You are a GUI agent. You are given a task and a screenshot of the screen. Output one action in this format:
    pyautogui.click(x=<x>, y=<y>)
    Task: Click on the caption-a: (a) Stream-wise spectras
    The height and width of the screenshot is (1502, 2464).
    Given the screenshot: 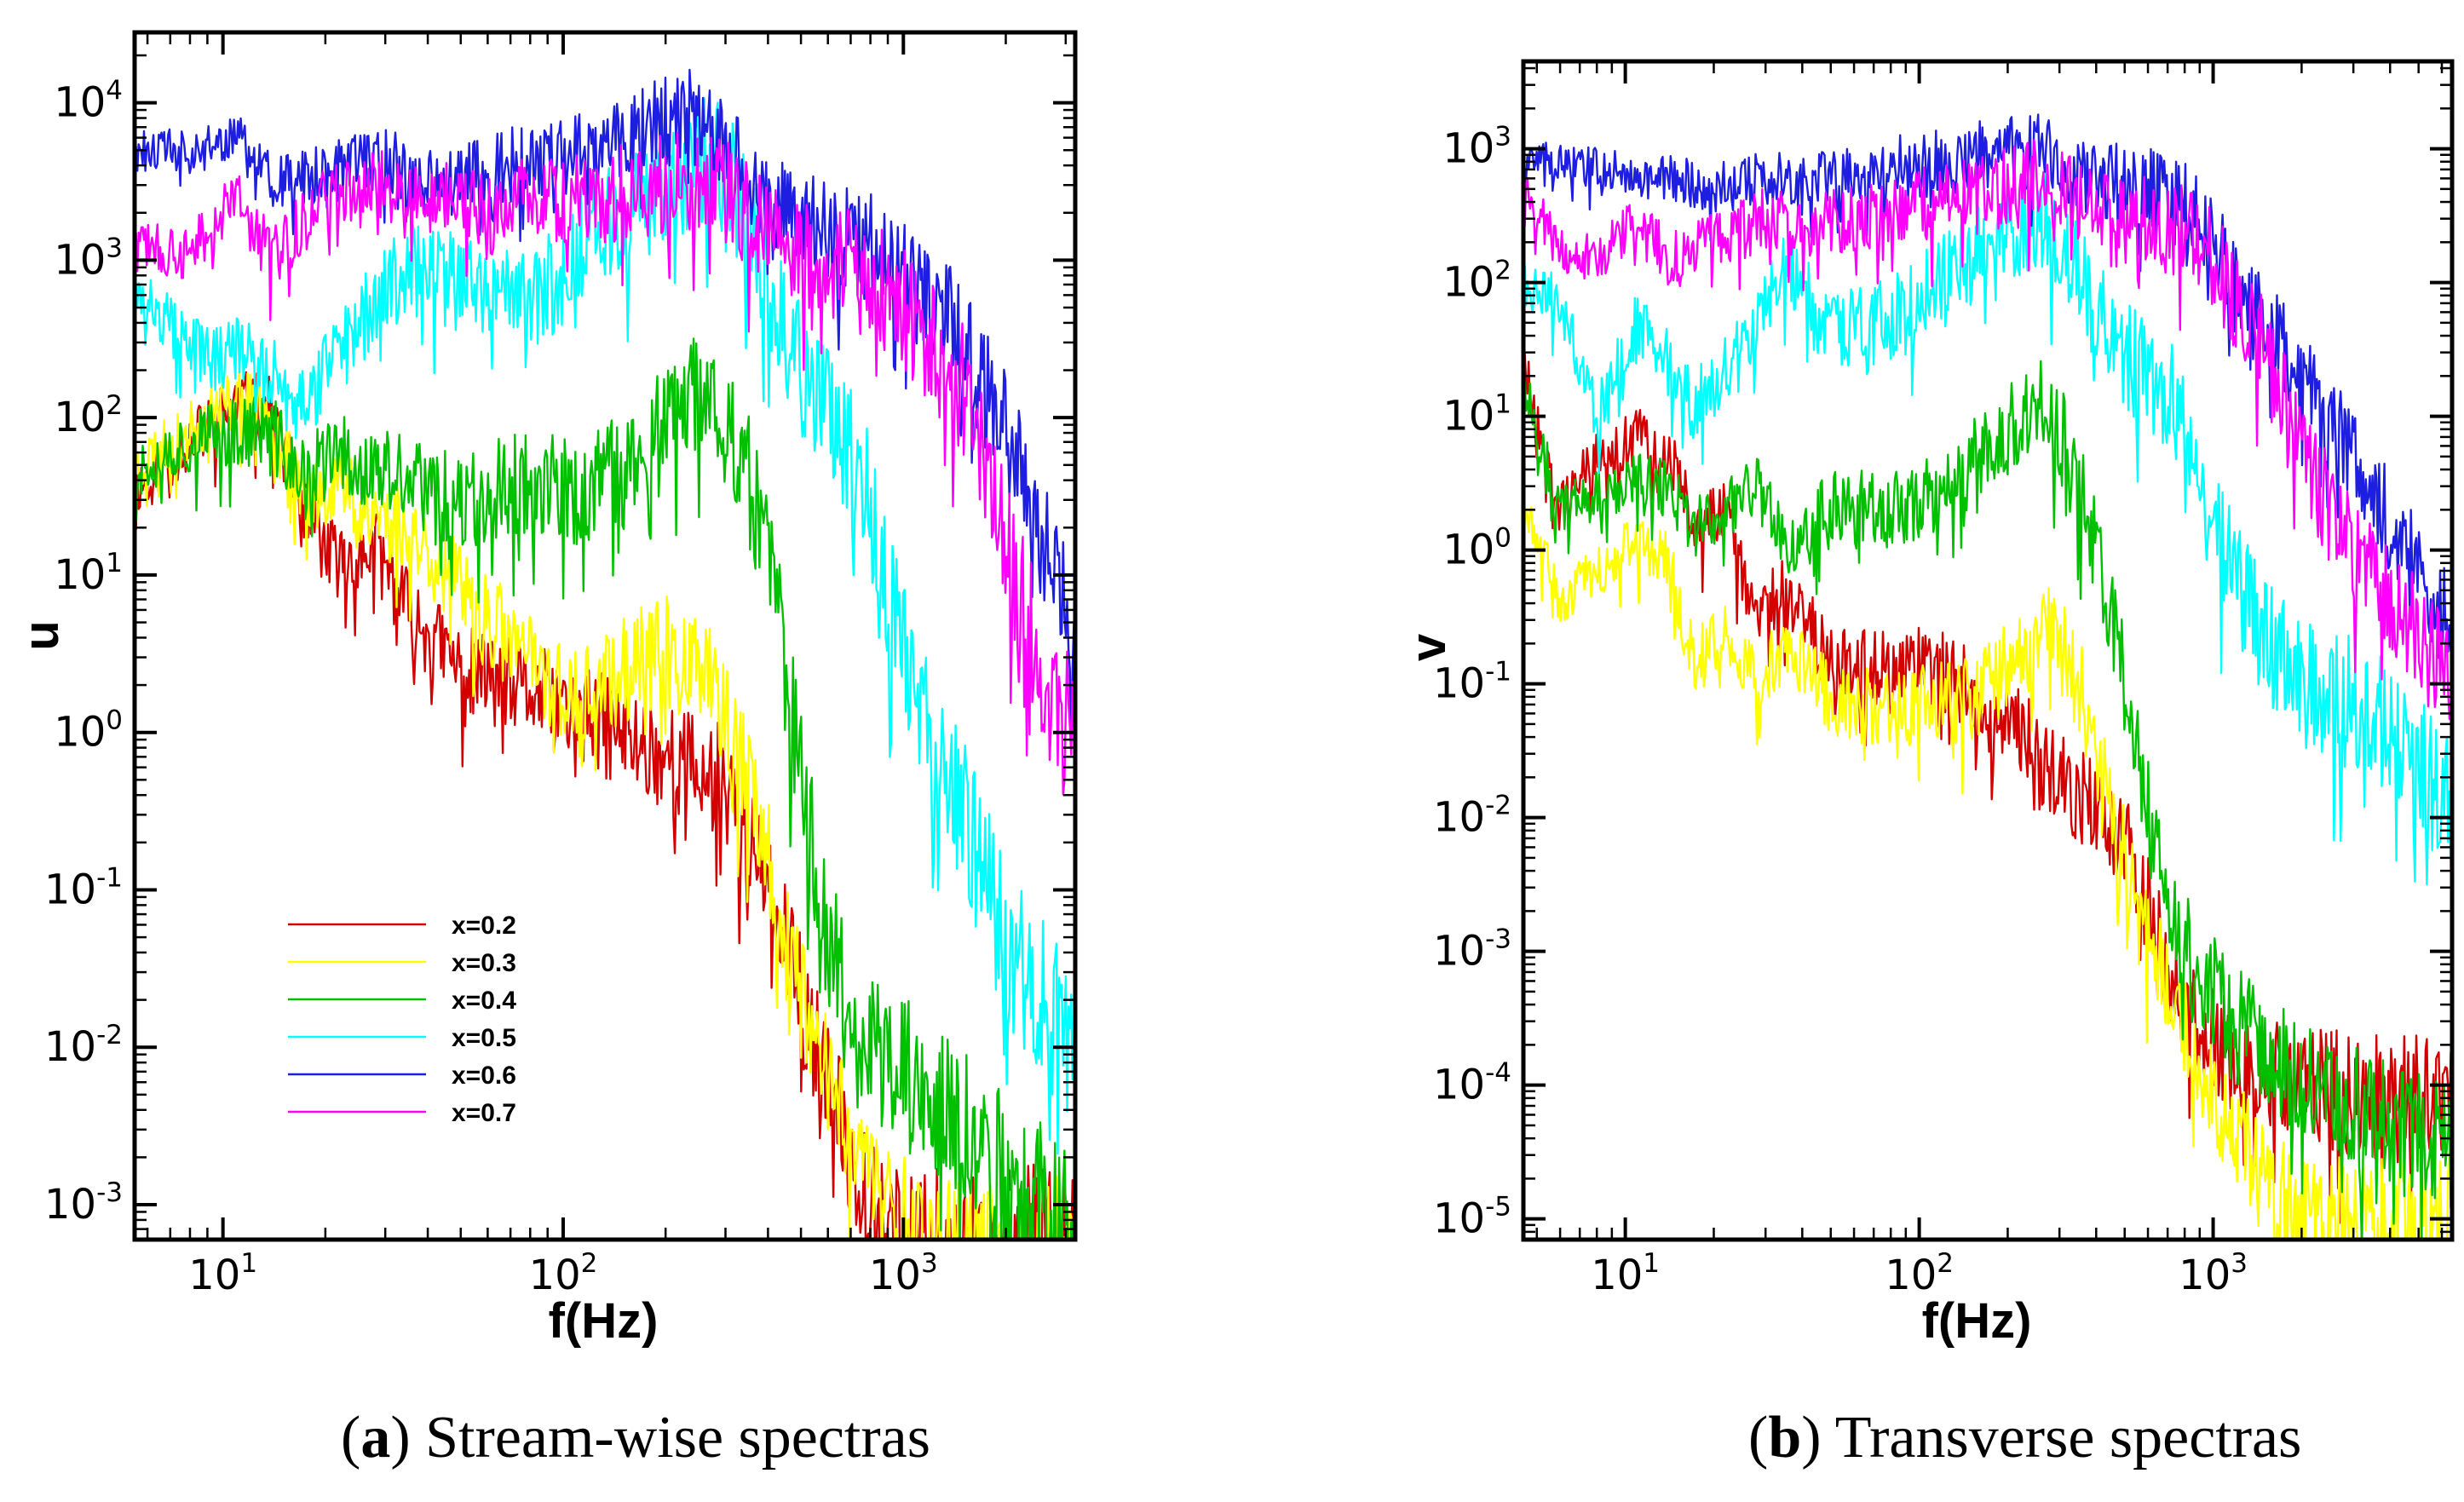 What is the action you would take?
    pyautogui.click(x=635, y=1437)
    